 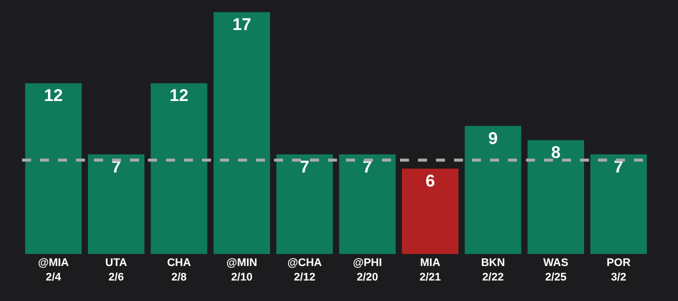 What do you see at coordinates (493, 270) in the screenshot?
I see `x-tick-label: BKN 2/22` at bounding box center [493, 270].